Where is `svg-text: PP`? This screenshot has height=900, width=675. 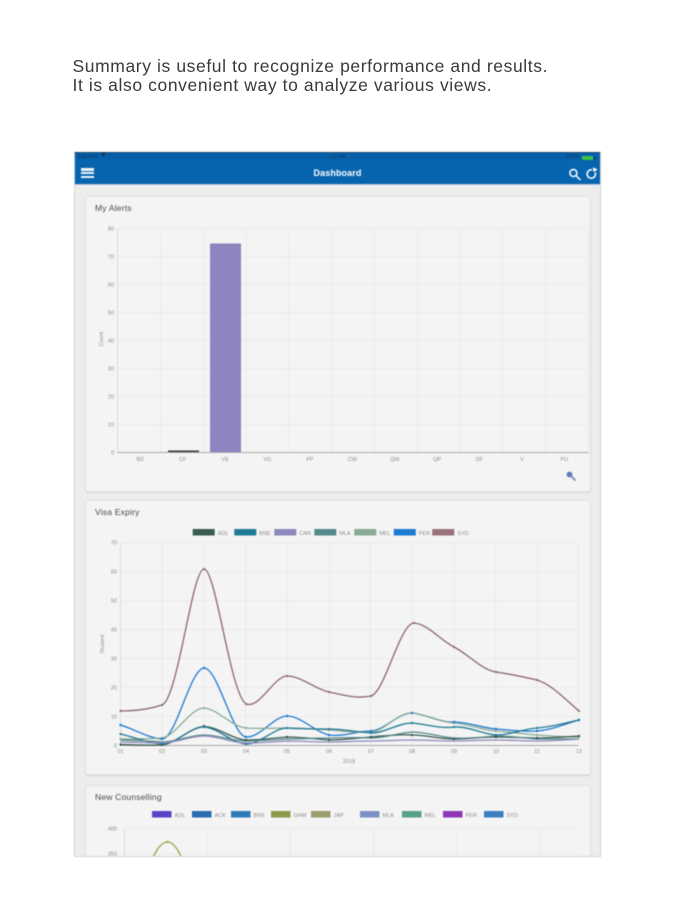
svg-text: PP is located at coordinates (310, 460).